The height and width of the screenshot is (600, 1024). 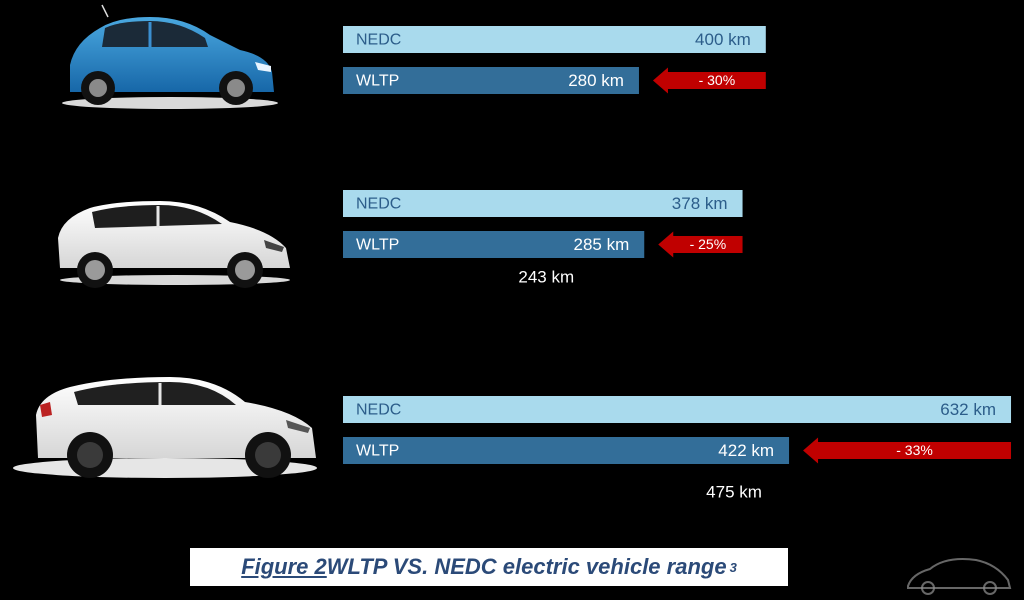 What do you see at coordinates (733, 567) in the screenshot?
I see `caption-superscript: 3` at bounding box center [733, 567].